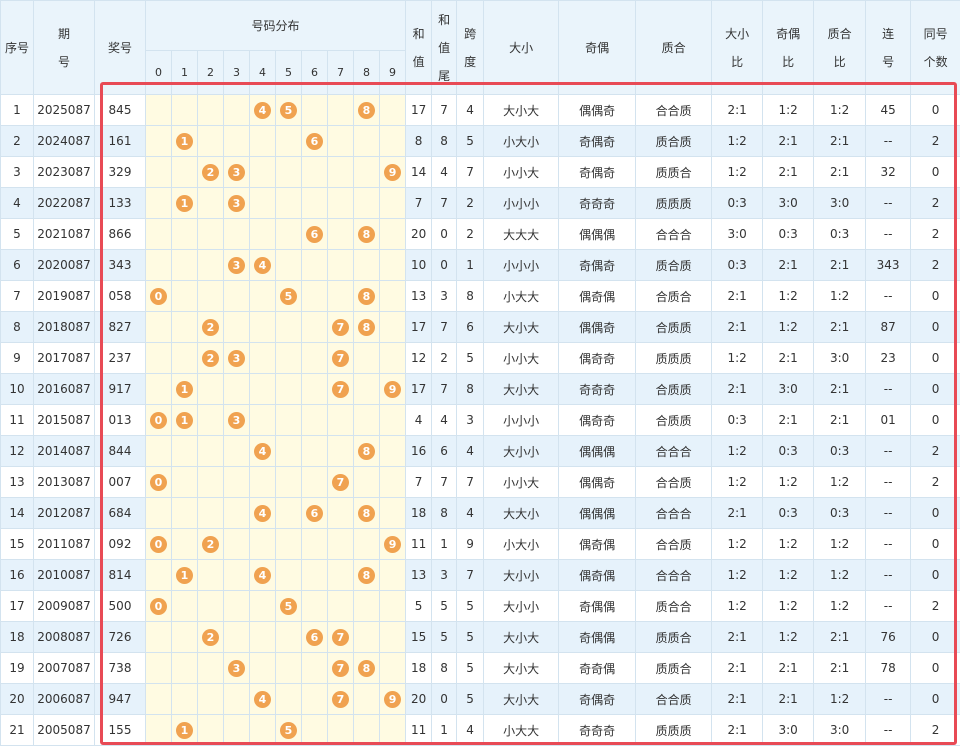 The width and height of the screenshot is (960, 749). I want to click on number-ball: 2, so click(210, 358).